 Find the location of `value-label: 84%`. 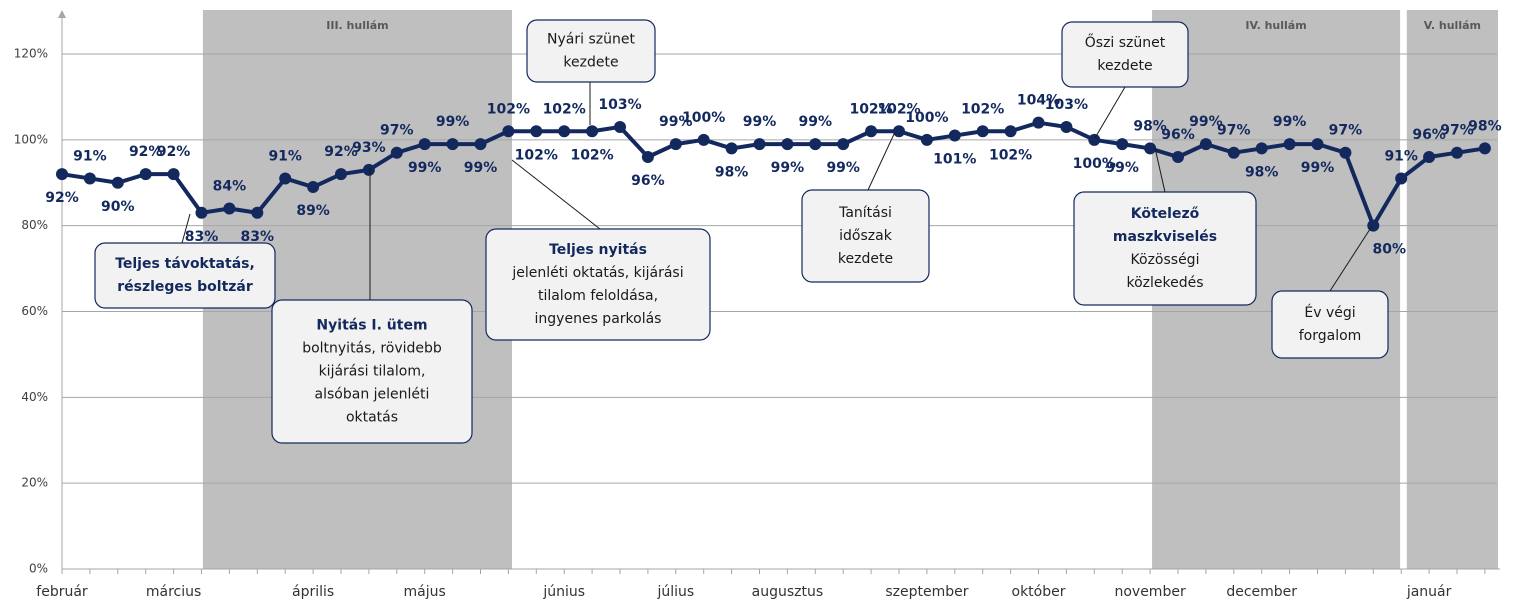

value-label: 84% is located at coordinates (230, 187).